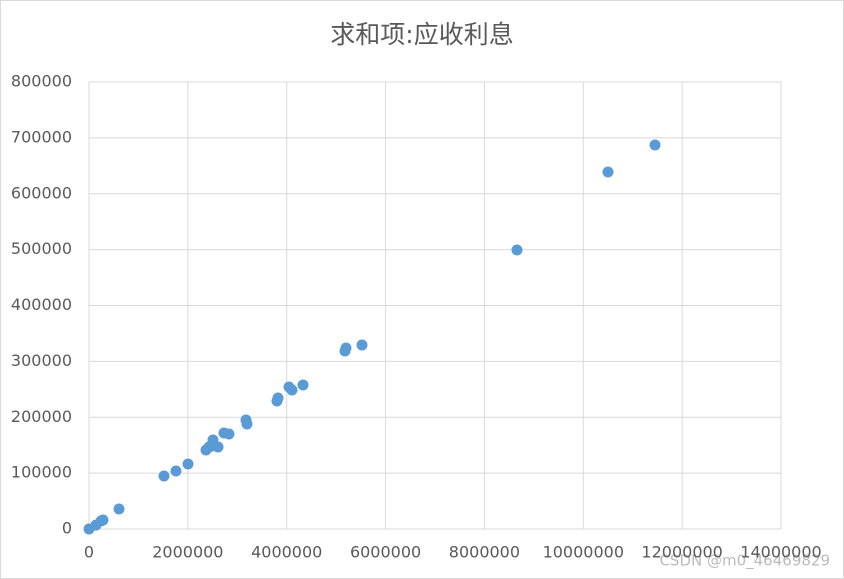 Image resolution: width=844 pixels, height=579 pixels. I want to click on y-tick-label: 800000, so click(41, 81).